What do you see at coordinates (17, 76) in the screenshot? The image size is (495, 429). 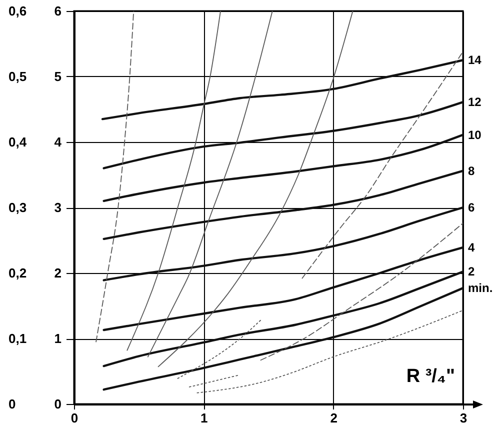 I see `y2-tick-label: 0,5` at bounding box center [17, 76].